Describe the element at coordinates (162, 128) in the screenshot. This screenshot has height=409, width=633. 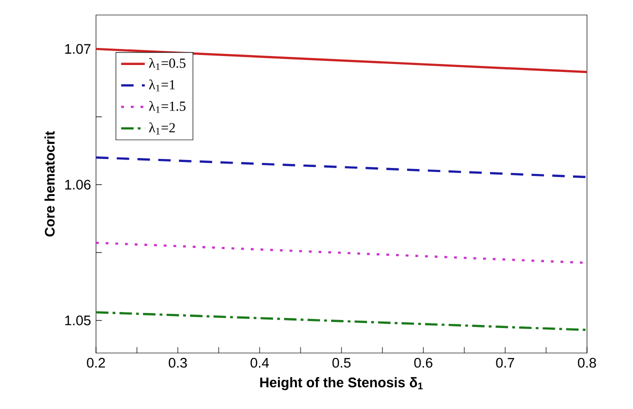
I see `legend-label: λ$_{1}$=2` at that location.